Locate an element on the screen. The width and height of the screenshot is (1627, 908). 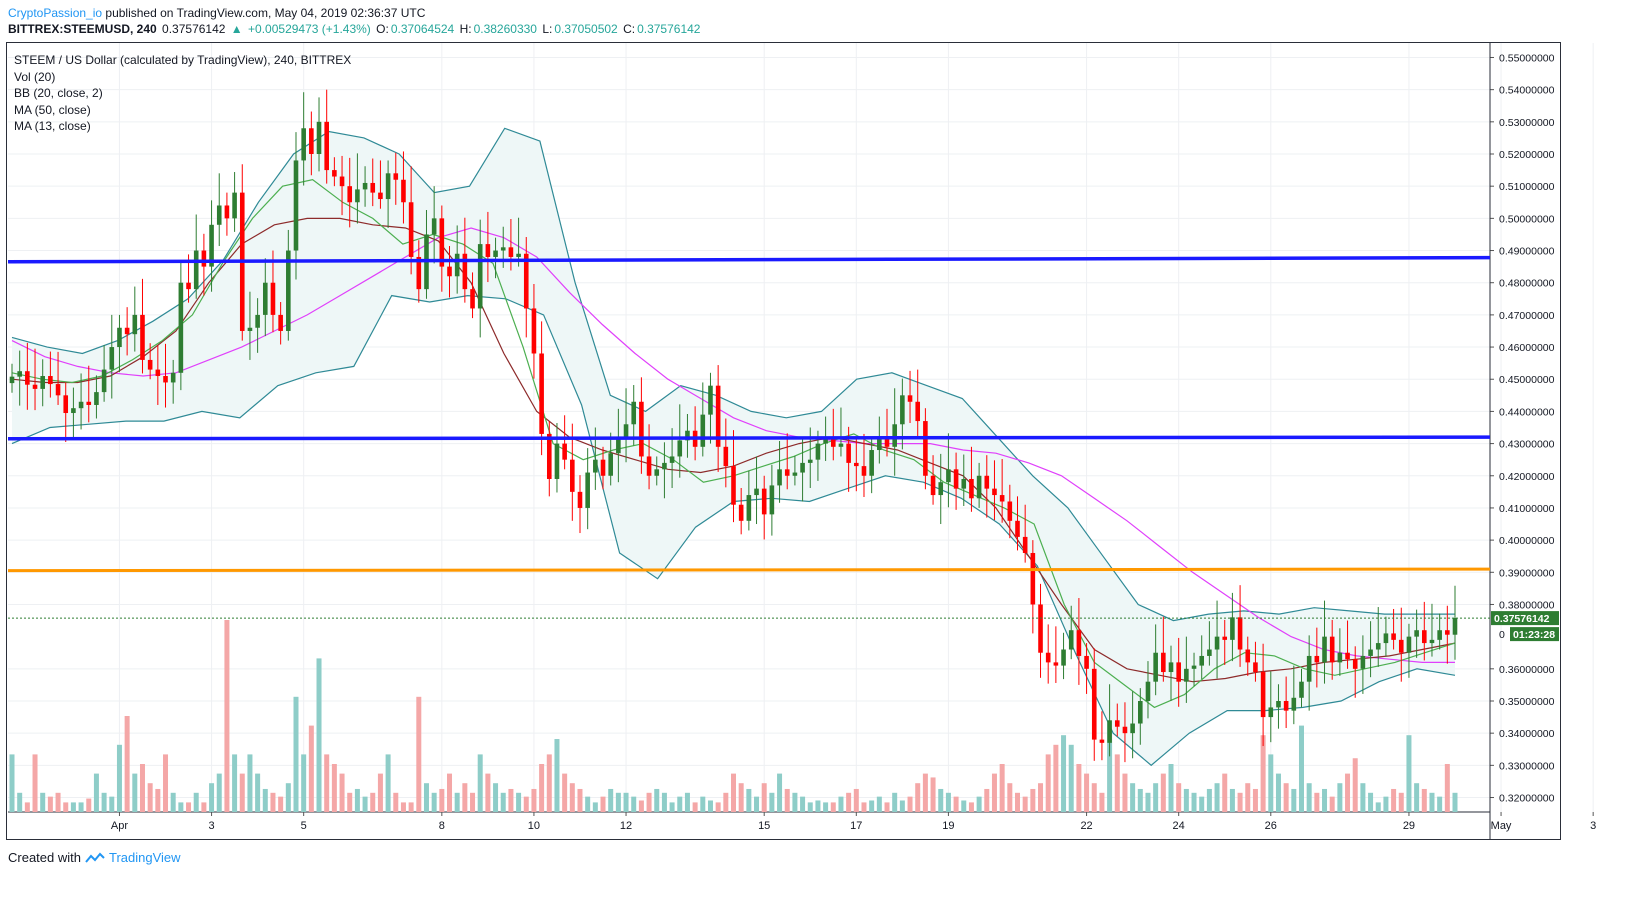
y-tick-label: 0.36000000 is located at coordinates (1527, 670).